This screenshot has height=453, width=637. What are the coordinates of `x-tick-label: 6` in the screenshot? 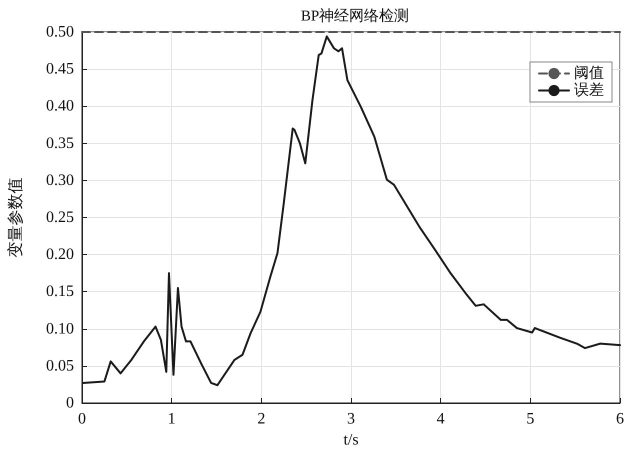 It's located at (620, 419).